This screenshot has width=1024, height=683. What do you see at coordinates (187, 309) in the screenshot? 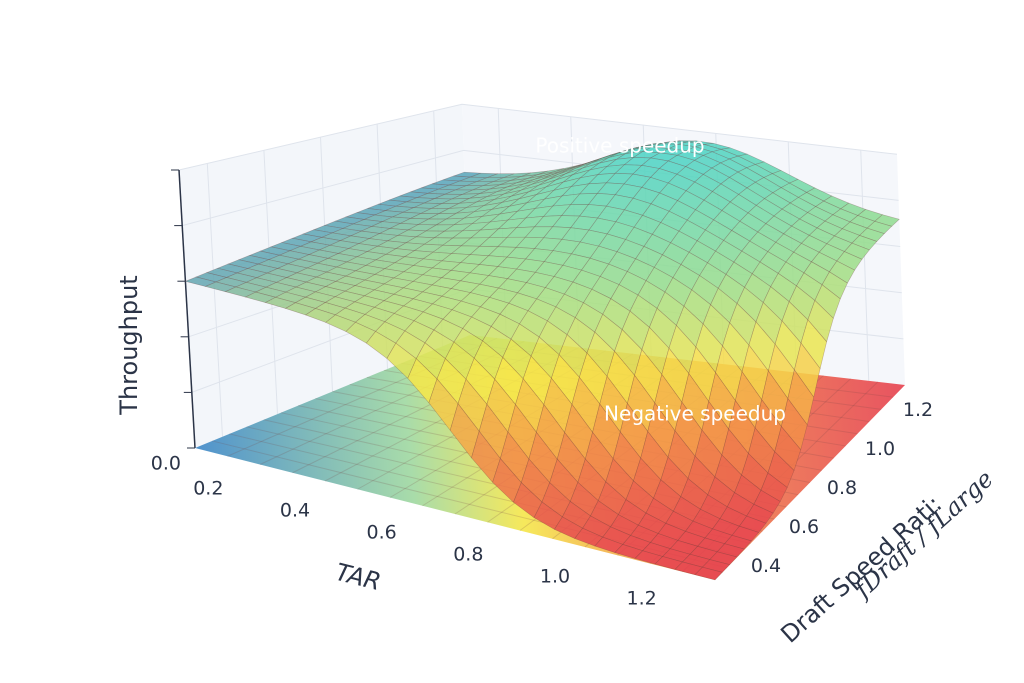
I see `z-axis` at bounding box center [187, 309].